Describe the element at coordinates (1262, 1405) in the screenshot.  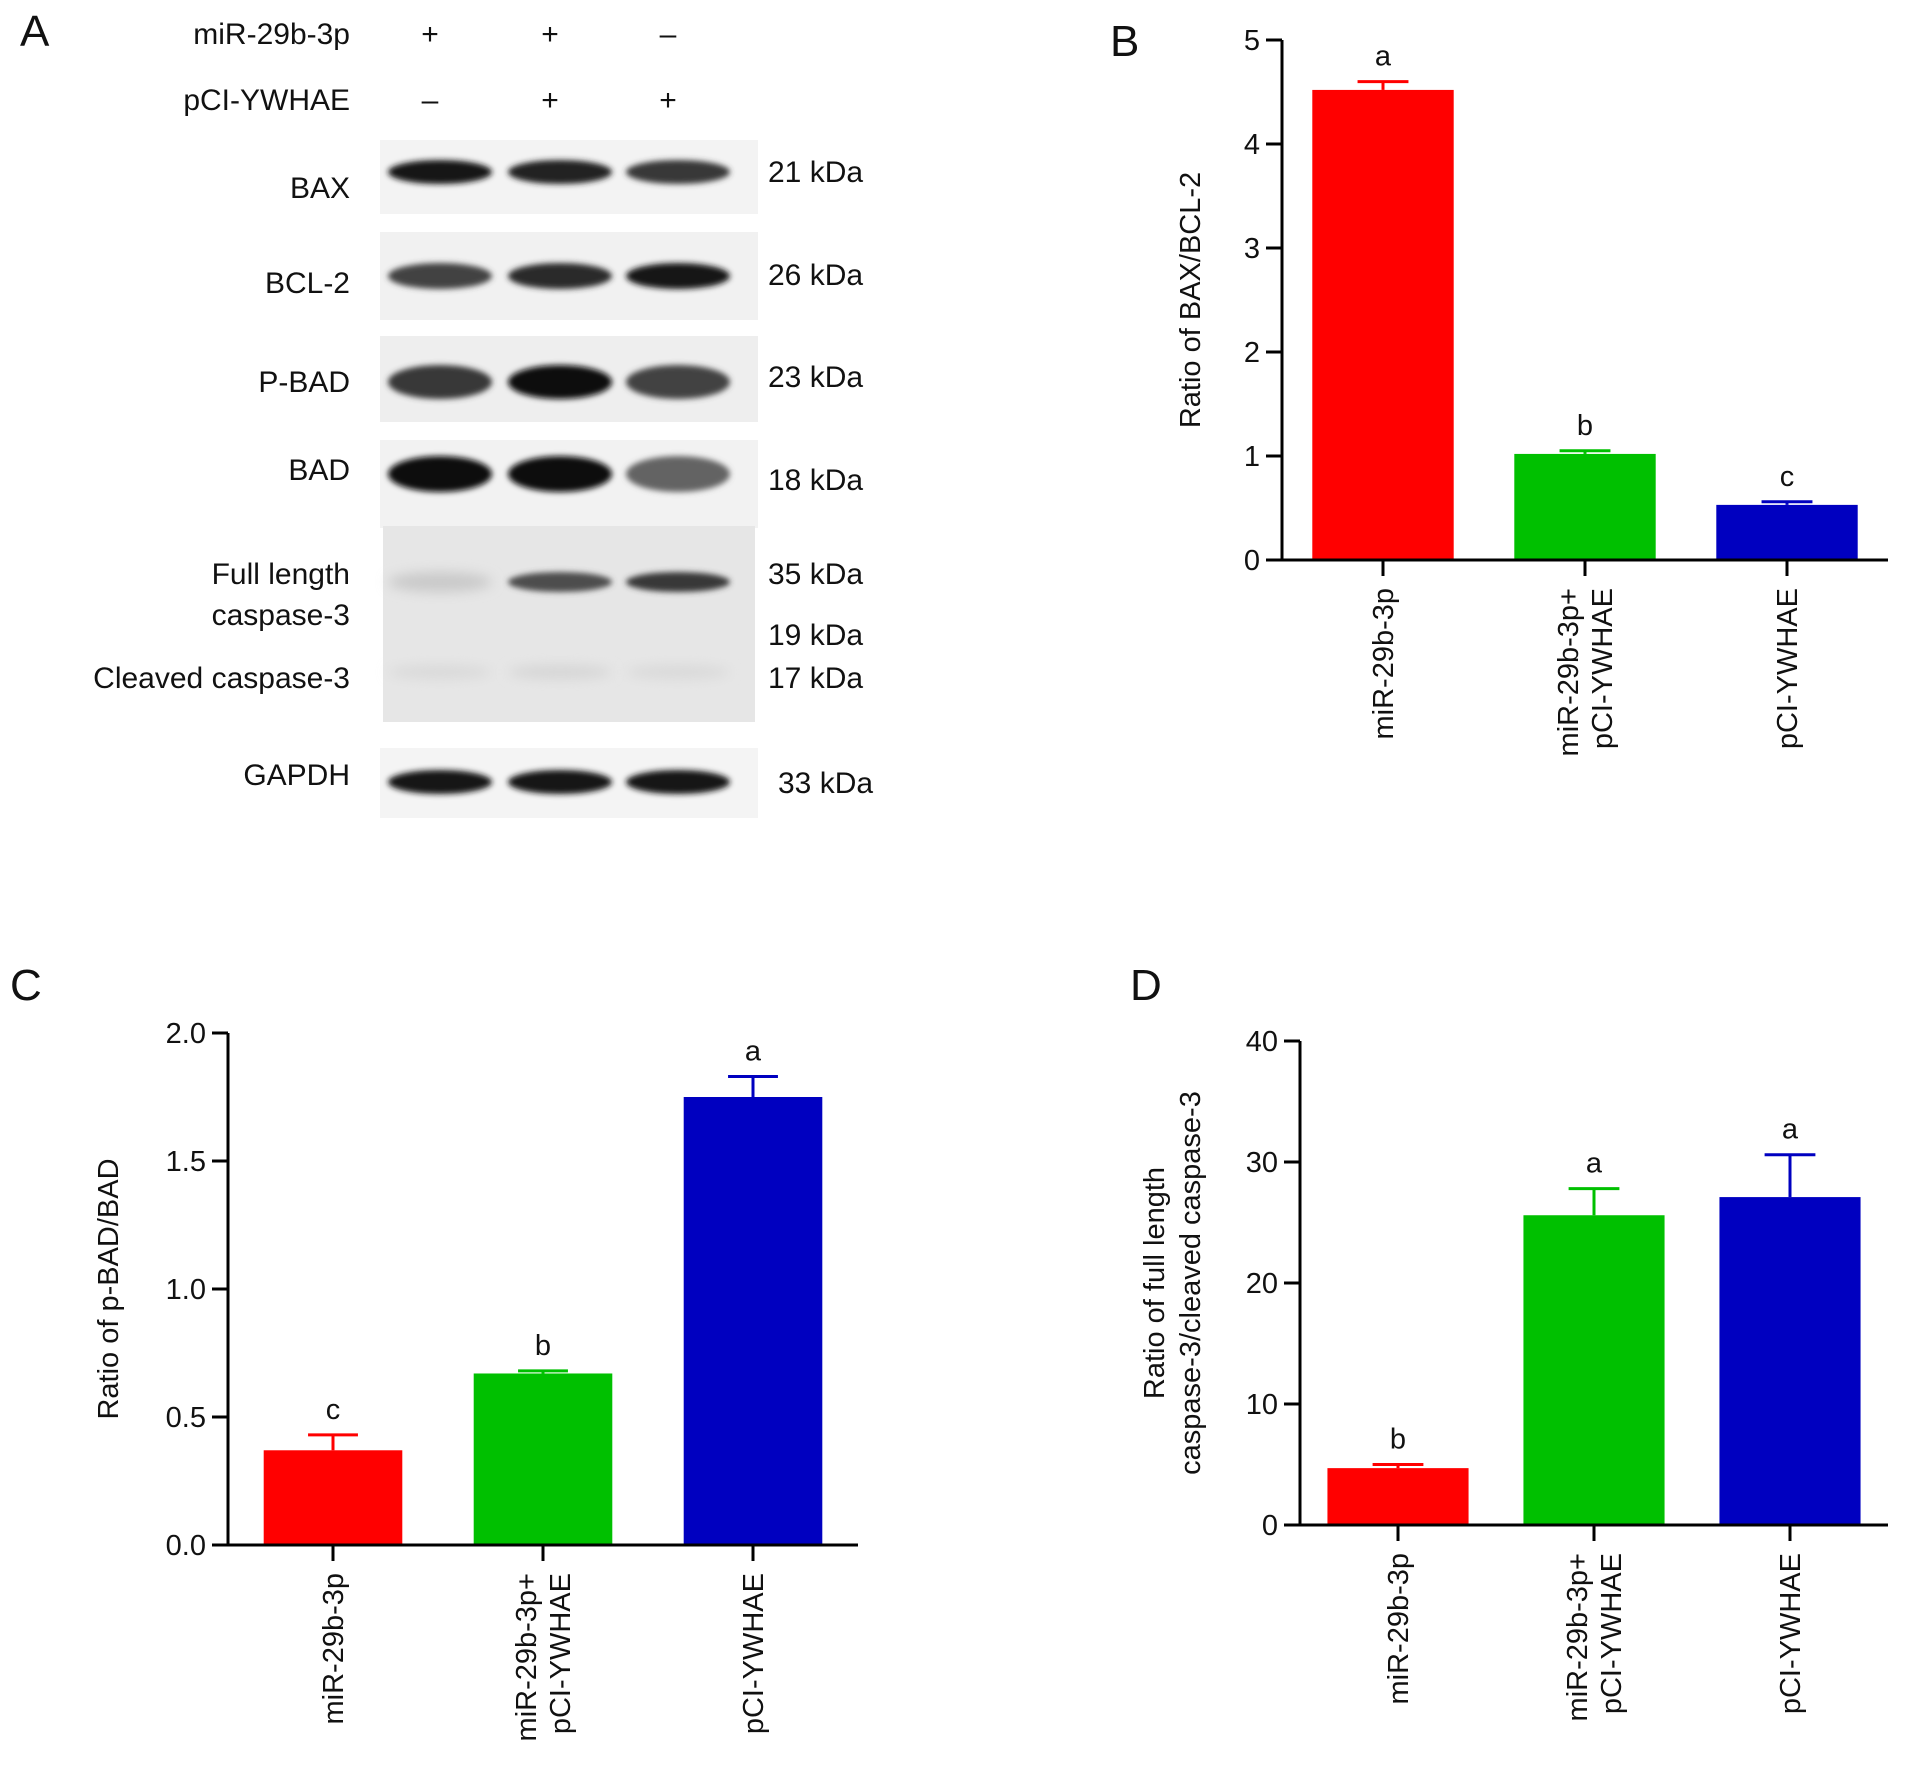
I see `y-tick-label: 10` at that location.